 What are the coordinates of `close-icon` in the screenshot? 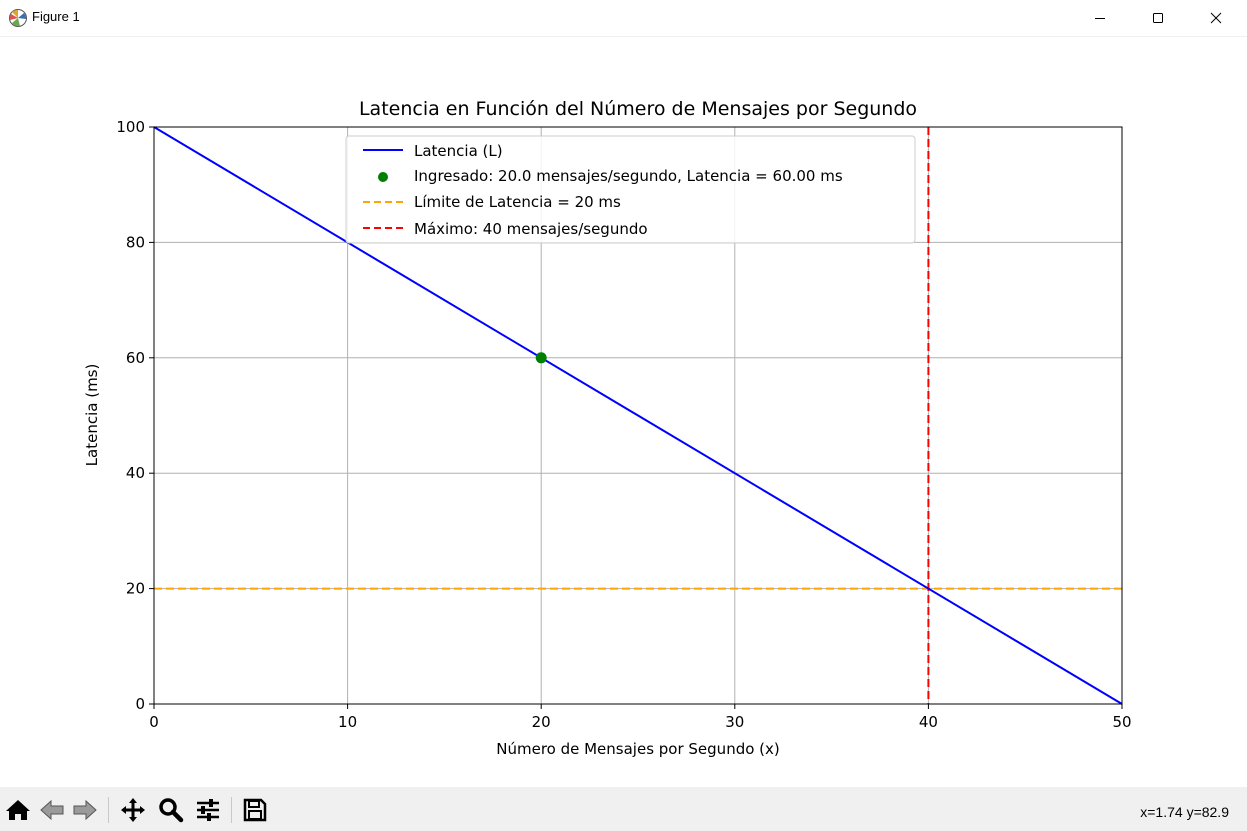 It's located at (1216, 18).